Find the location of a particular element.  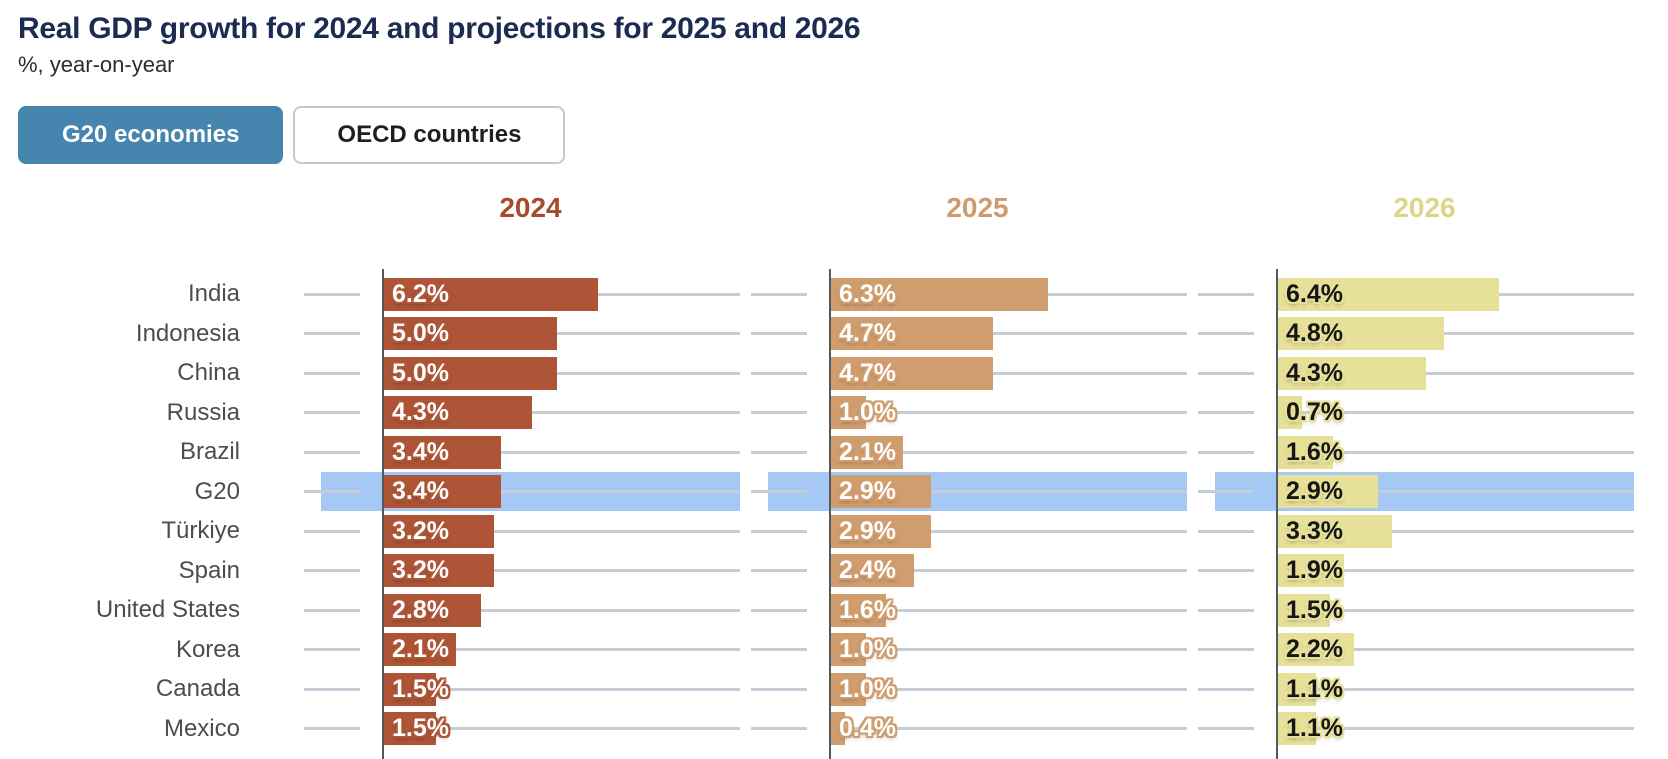

bar-2026-canada is located at coordinates (1297, 689).